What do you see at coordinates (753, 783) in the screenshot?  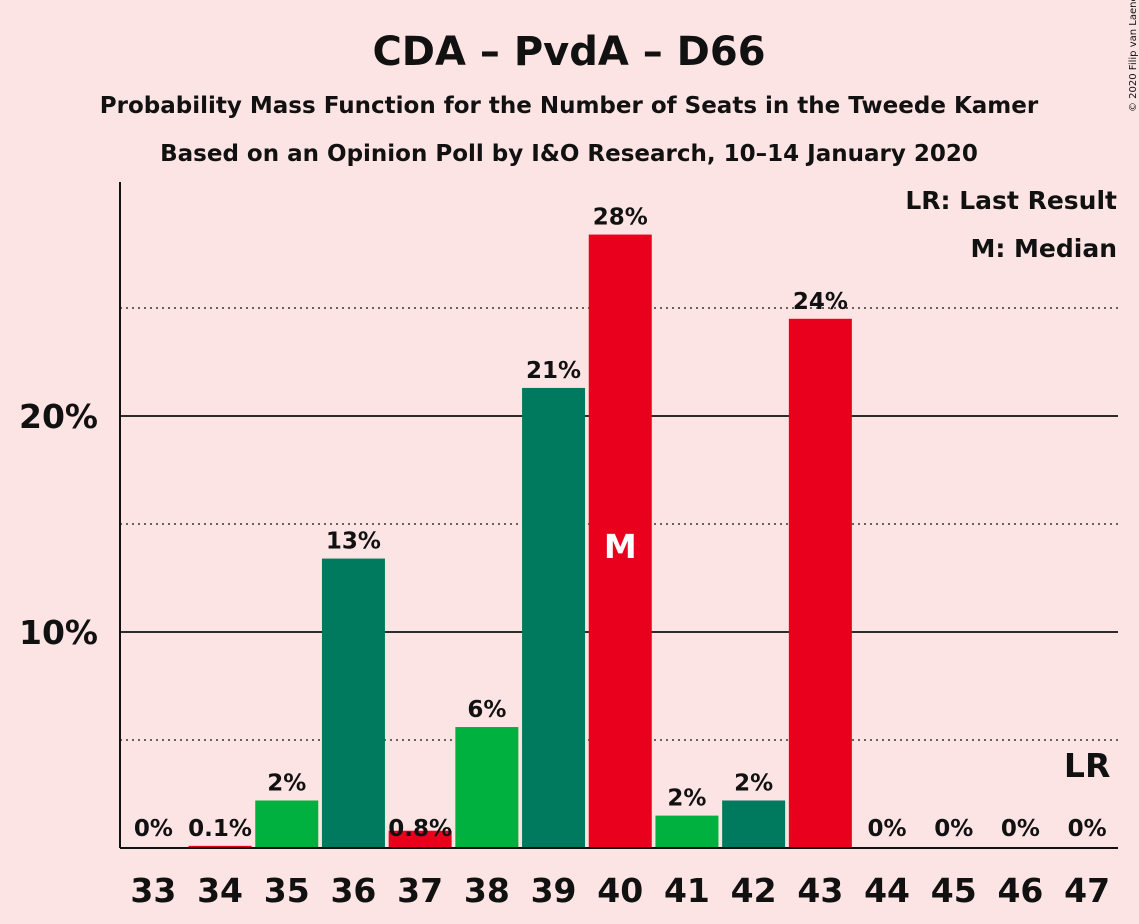 I see `value-label-seat-42: 2%` at bounding box center [753, 783].